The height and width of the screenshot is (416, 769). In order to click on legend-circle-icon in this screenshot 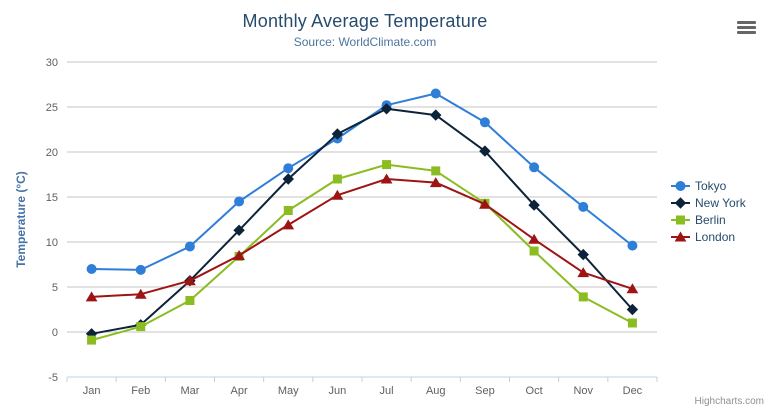, I will do `click(680, 185)`.